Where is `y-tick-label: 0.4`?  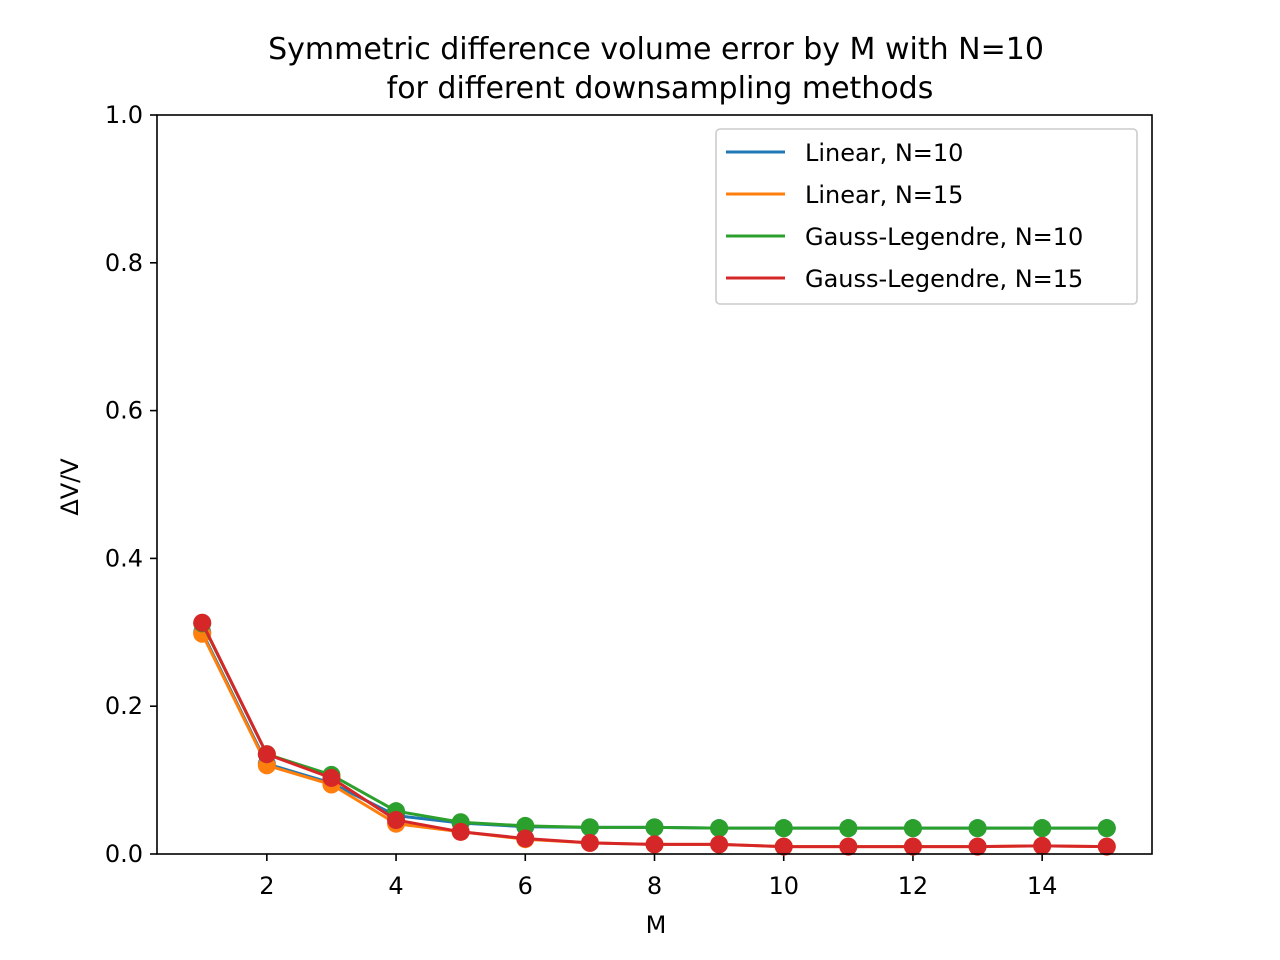
y-tick-label: 0.4 is located at coordinates (124, 558).